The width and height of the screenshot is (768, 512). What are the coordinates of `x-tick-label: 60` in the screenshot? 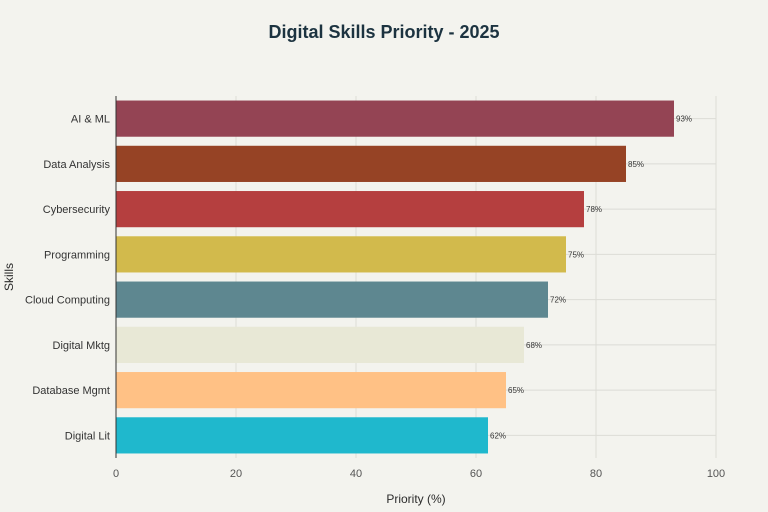 It's located at (476, 474).